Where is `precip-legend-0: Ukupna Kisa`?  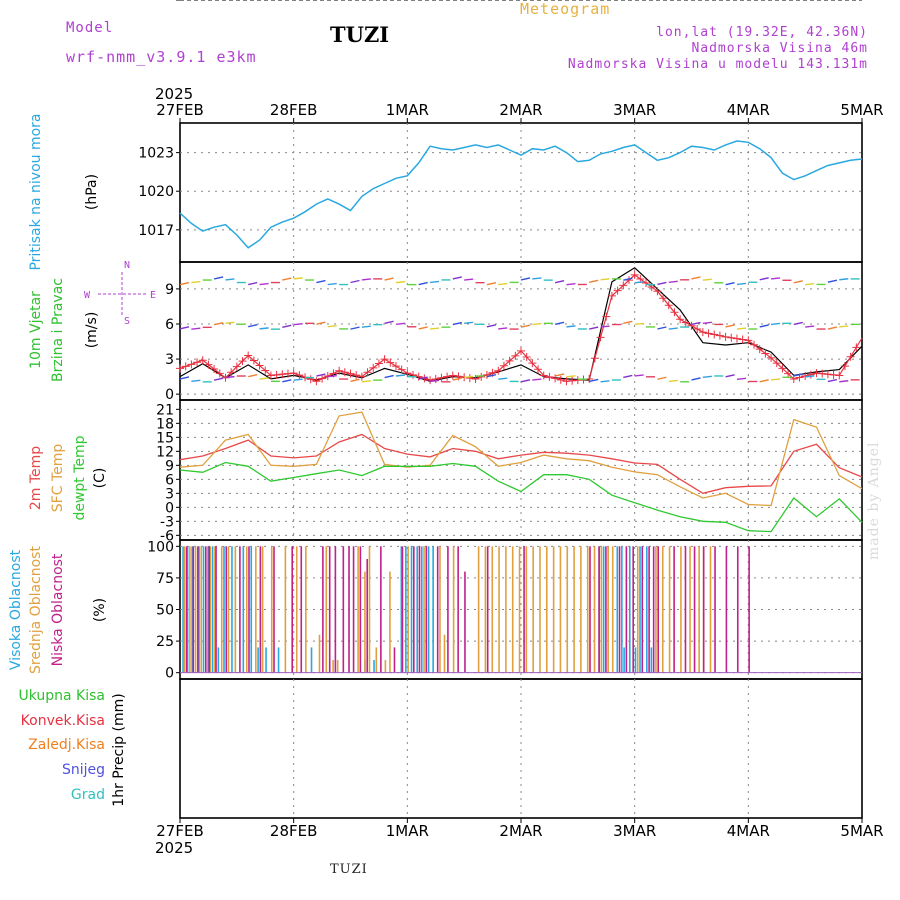
precip-legend-0: Ukupna Kisa is located at coordinates (61, 696).